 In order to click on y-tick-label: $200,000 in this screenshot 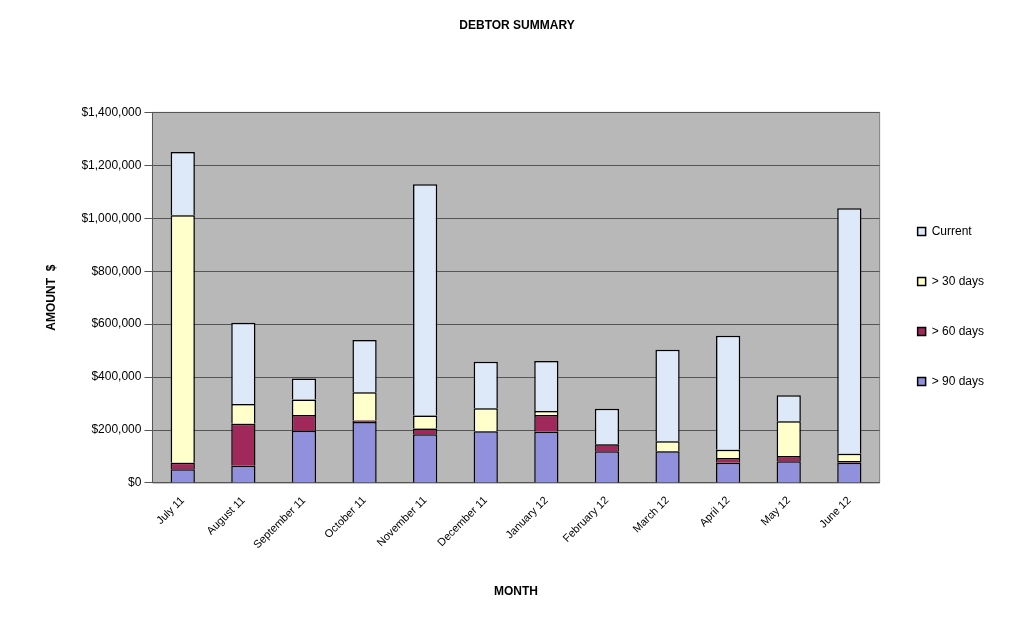, I will do `click(116, 429)`.